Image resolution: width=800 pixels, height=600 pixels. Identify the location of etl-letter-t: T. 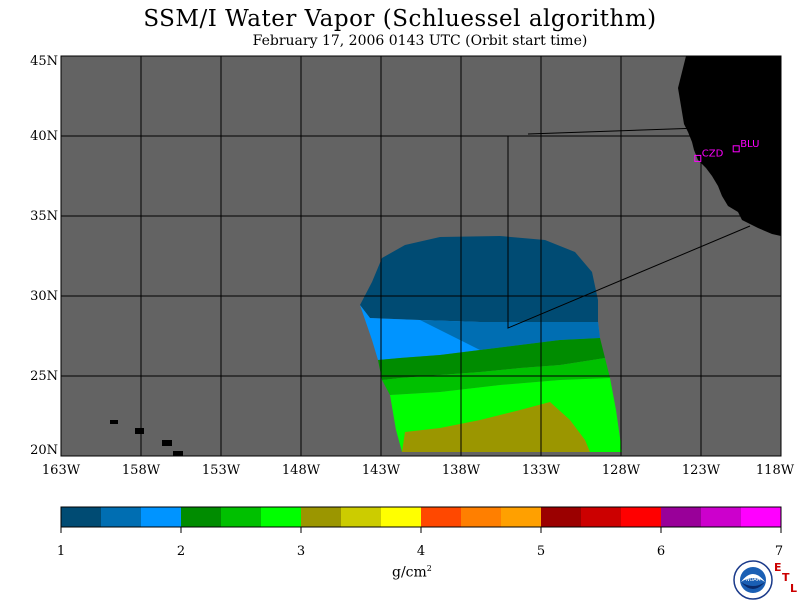
(786, 577).